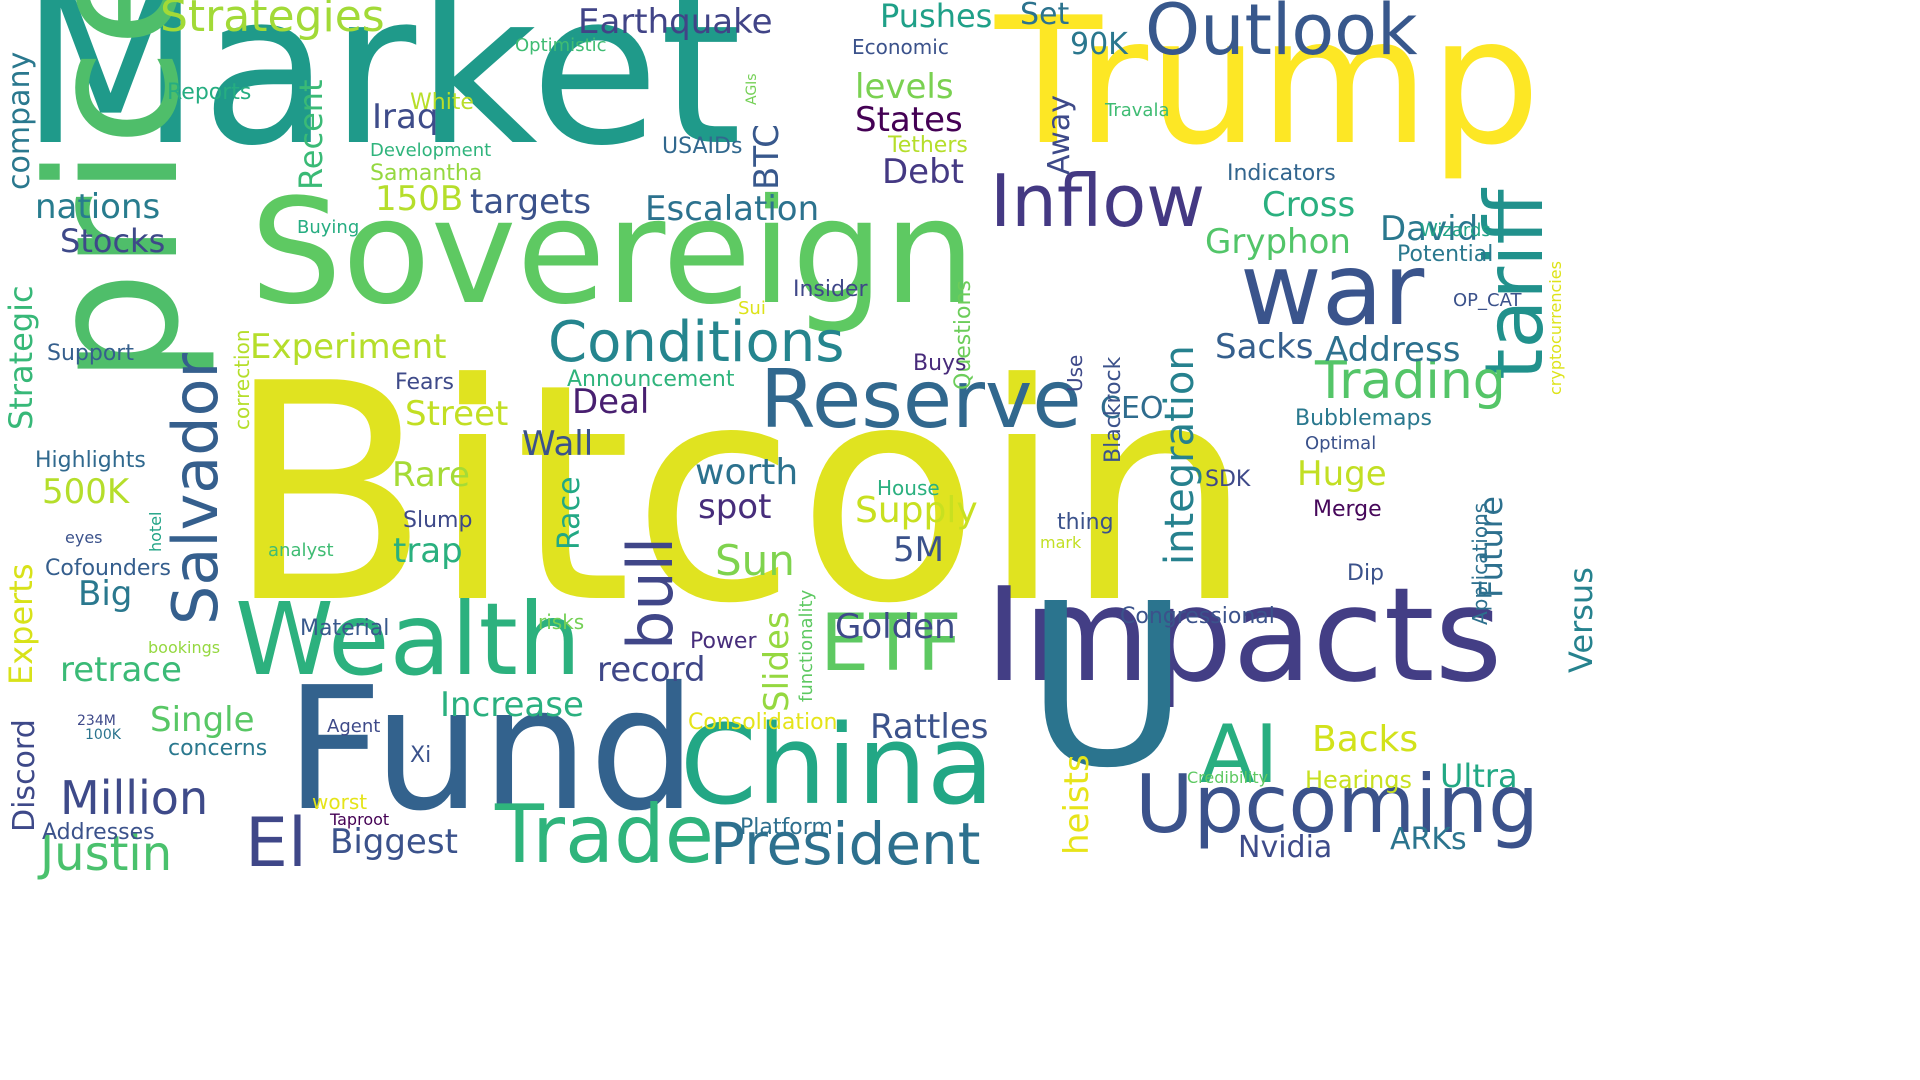 This screenshot has height=1080, width=1920. What do you see at coordinates (354, 726) in the screenshot?
I see `word-agent: Agent` at bounding box center [354, 726].